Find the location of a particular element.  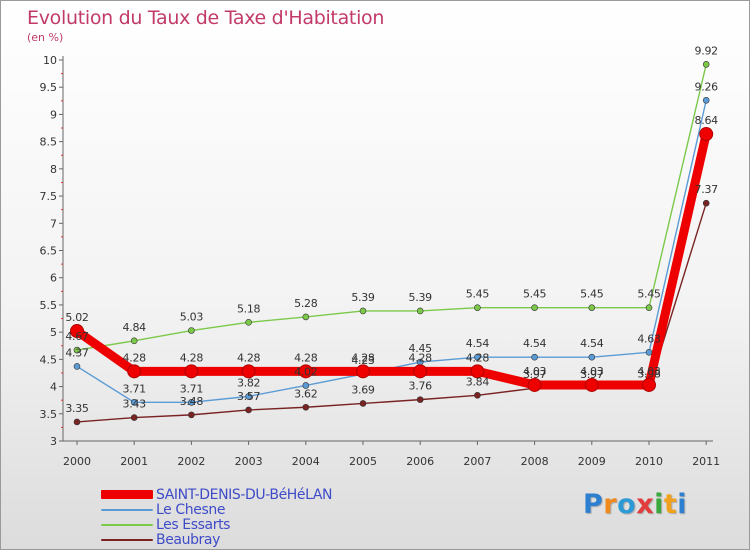

legend-label-beaubray: Beaubray is located at coordinates (188, 539).